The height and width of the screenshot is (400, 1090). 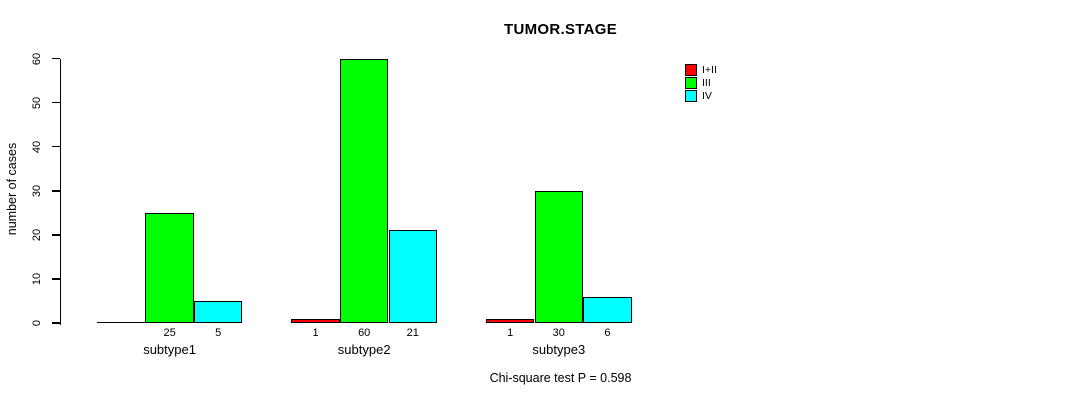 I want to click on y-tick-label: 60, so click(x=37, y=58).